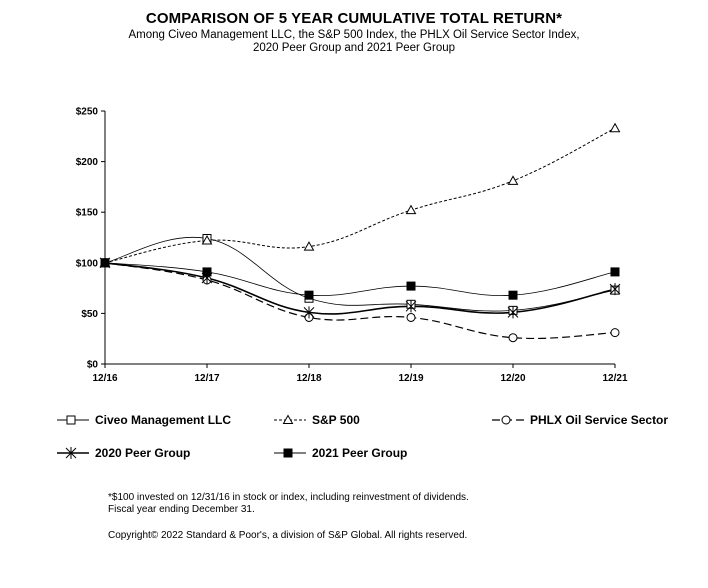  I want to click on y-tick-label: $50, so click(89, 314).